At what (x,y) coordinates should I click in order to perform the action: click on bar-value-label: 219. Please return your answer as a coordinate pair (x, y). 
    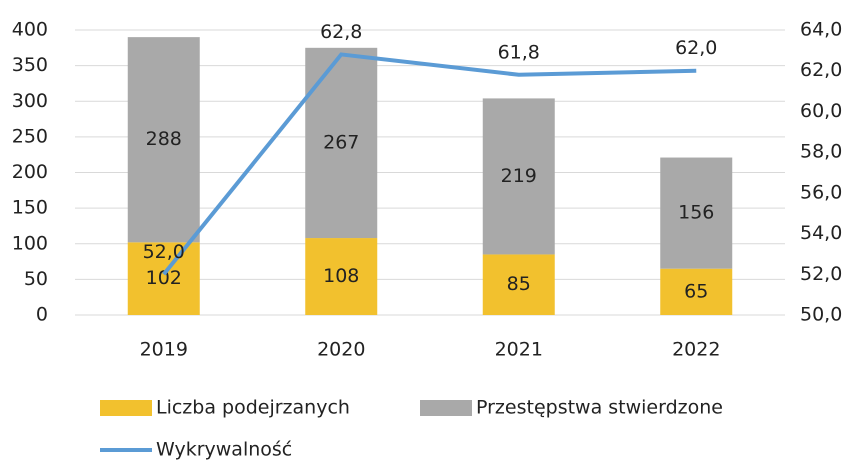
    Looking at the image, I should click on (519, 176).